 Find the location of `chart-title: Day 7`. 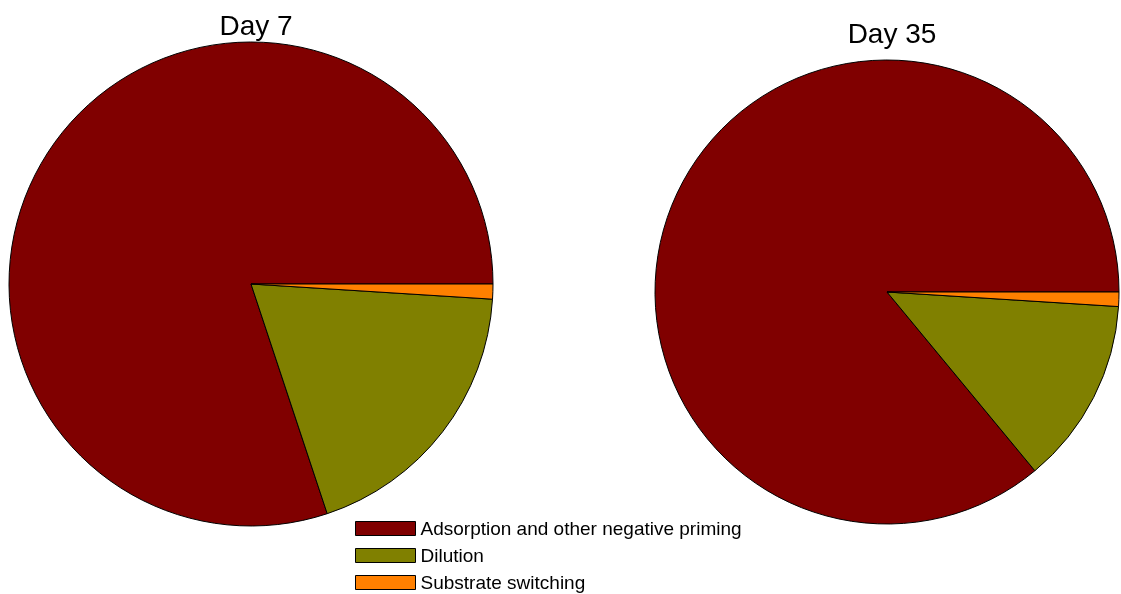

chart-title: Day 7 is located at coordinates (256, 25).